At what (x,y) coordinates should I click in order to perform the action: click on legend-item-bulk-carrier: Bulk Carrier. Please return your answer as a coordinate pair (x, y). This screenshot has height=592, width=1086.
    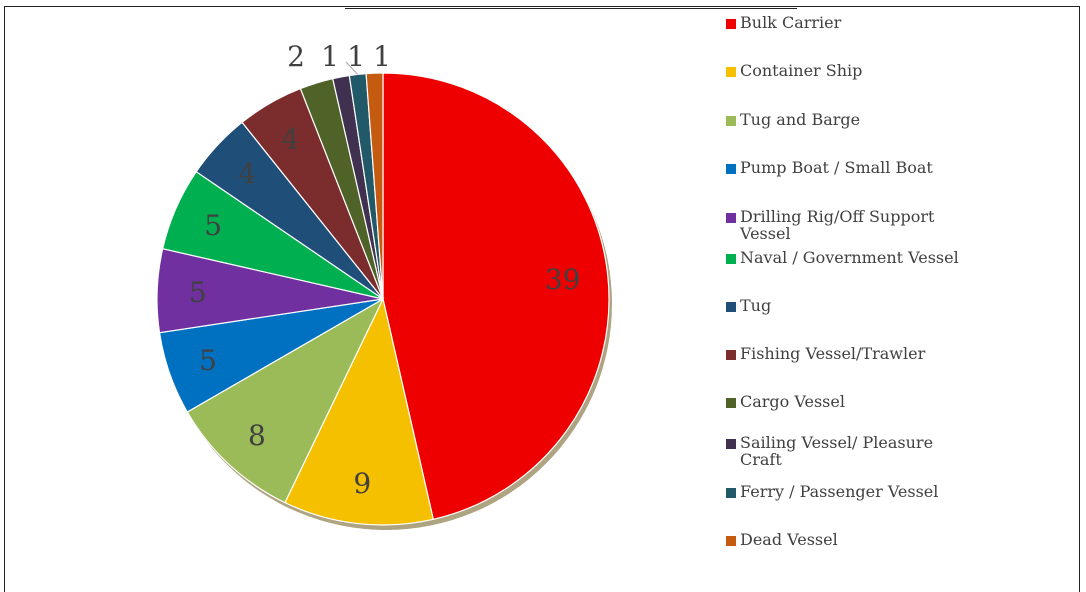
    Looking at the image, I should click on (863, 22).